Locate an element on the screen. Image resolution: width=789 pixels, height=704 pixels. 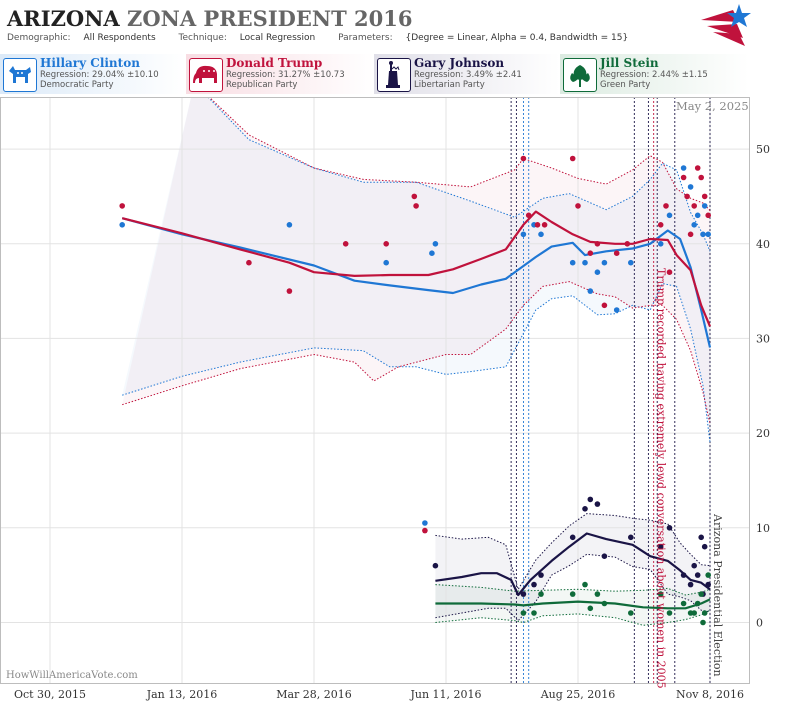
title-rest: ZONA PRESIDENT 2016 is located at coordinates (270, 18).